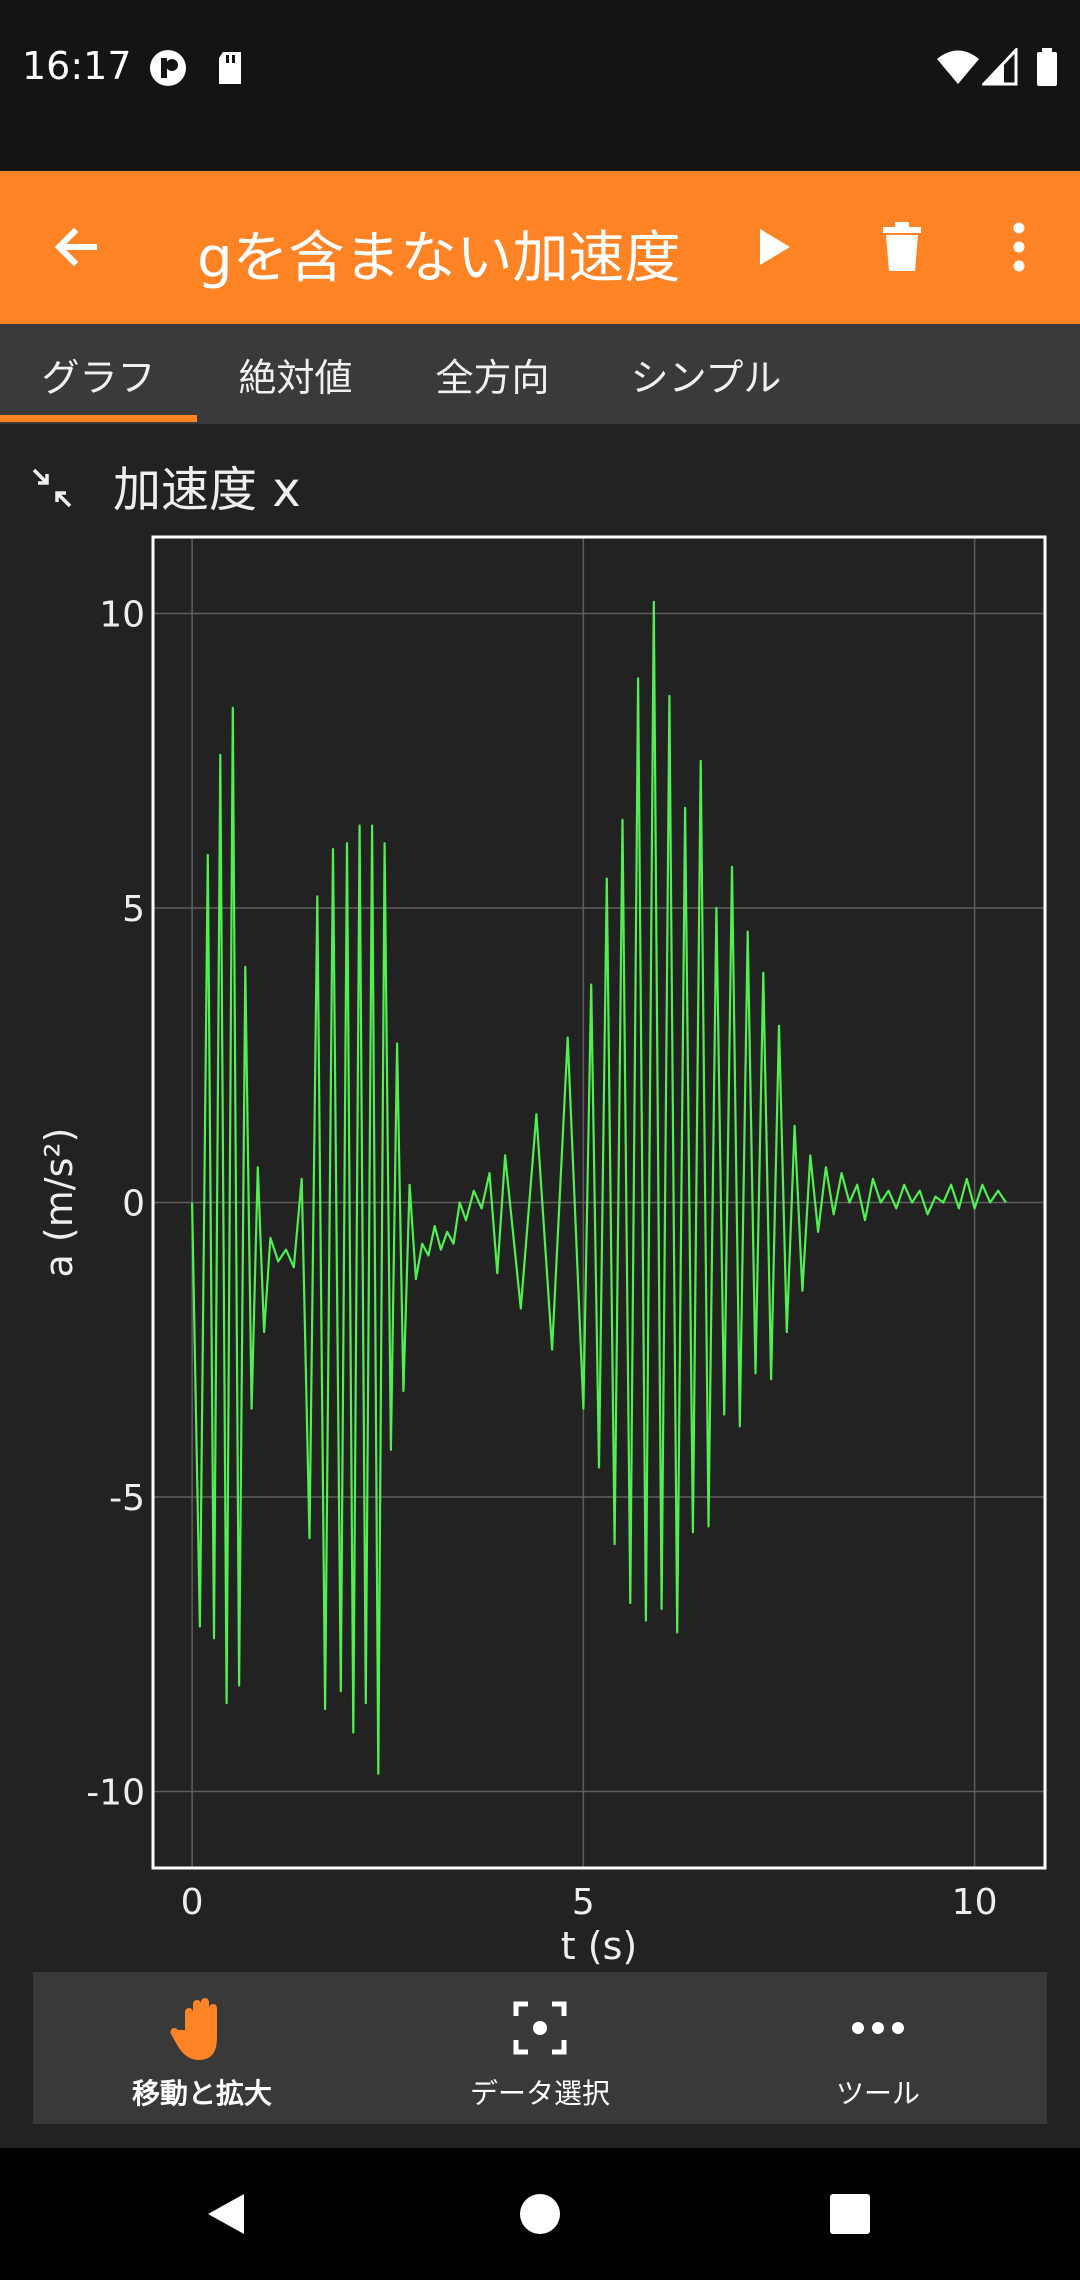 Image resolution: width=1080 pixels, height=2280 pixels. What do you see at coordinates (599, 1946) in the screenshot?
I see `x-axis-label: t (s)` at bounding box center [599, 1946].